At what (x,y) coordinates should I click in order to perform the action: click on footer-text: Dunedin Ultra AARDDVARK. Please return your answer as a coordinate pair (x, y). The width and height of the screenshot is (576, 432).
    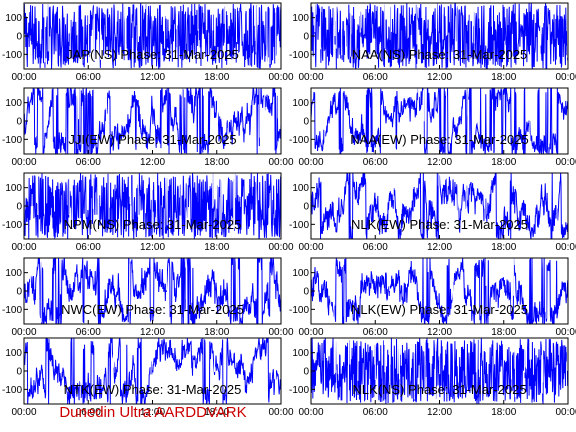
    Looking at the image, I should click on (153, 412).